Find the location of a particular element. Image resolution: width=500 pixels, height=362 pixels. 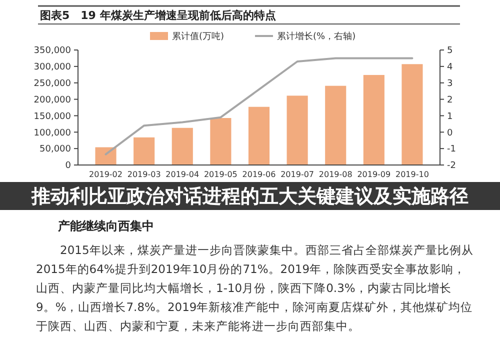

x-tick-label: 2019-08 is located at coordinates (335, 174).